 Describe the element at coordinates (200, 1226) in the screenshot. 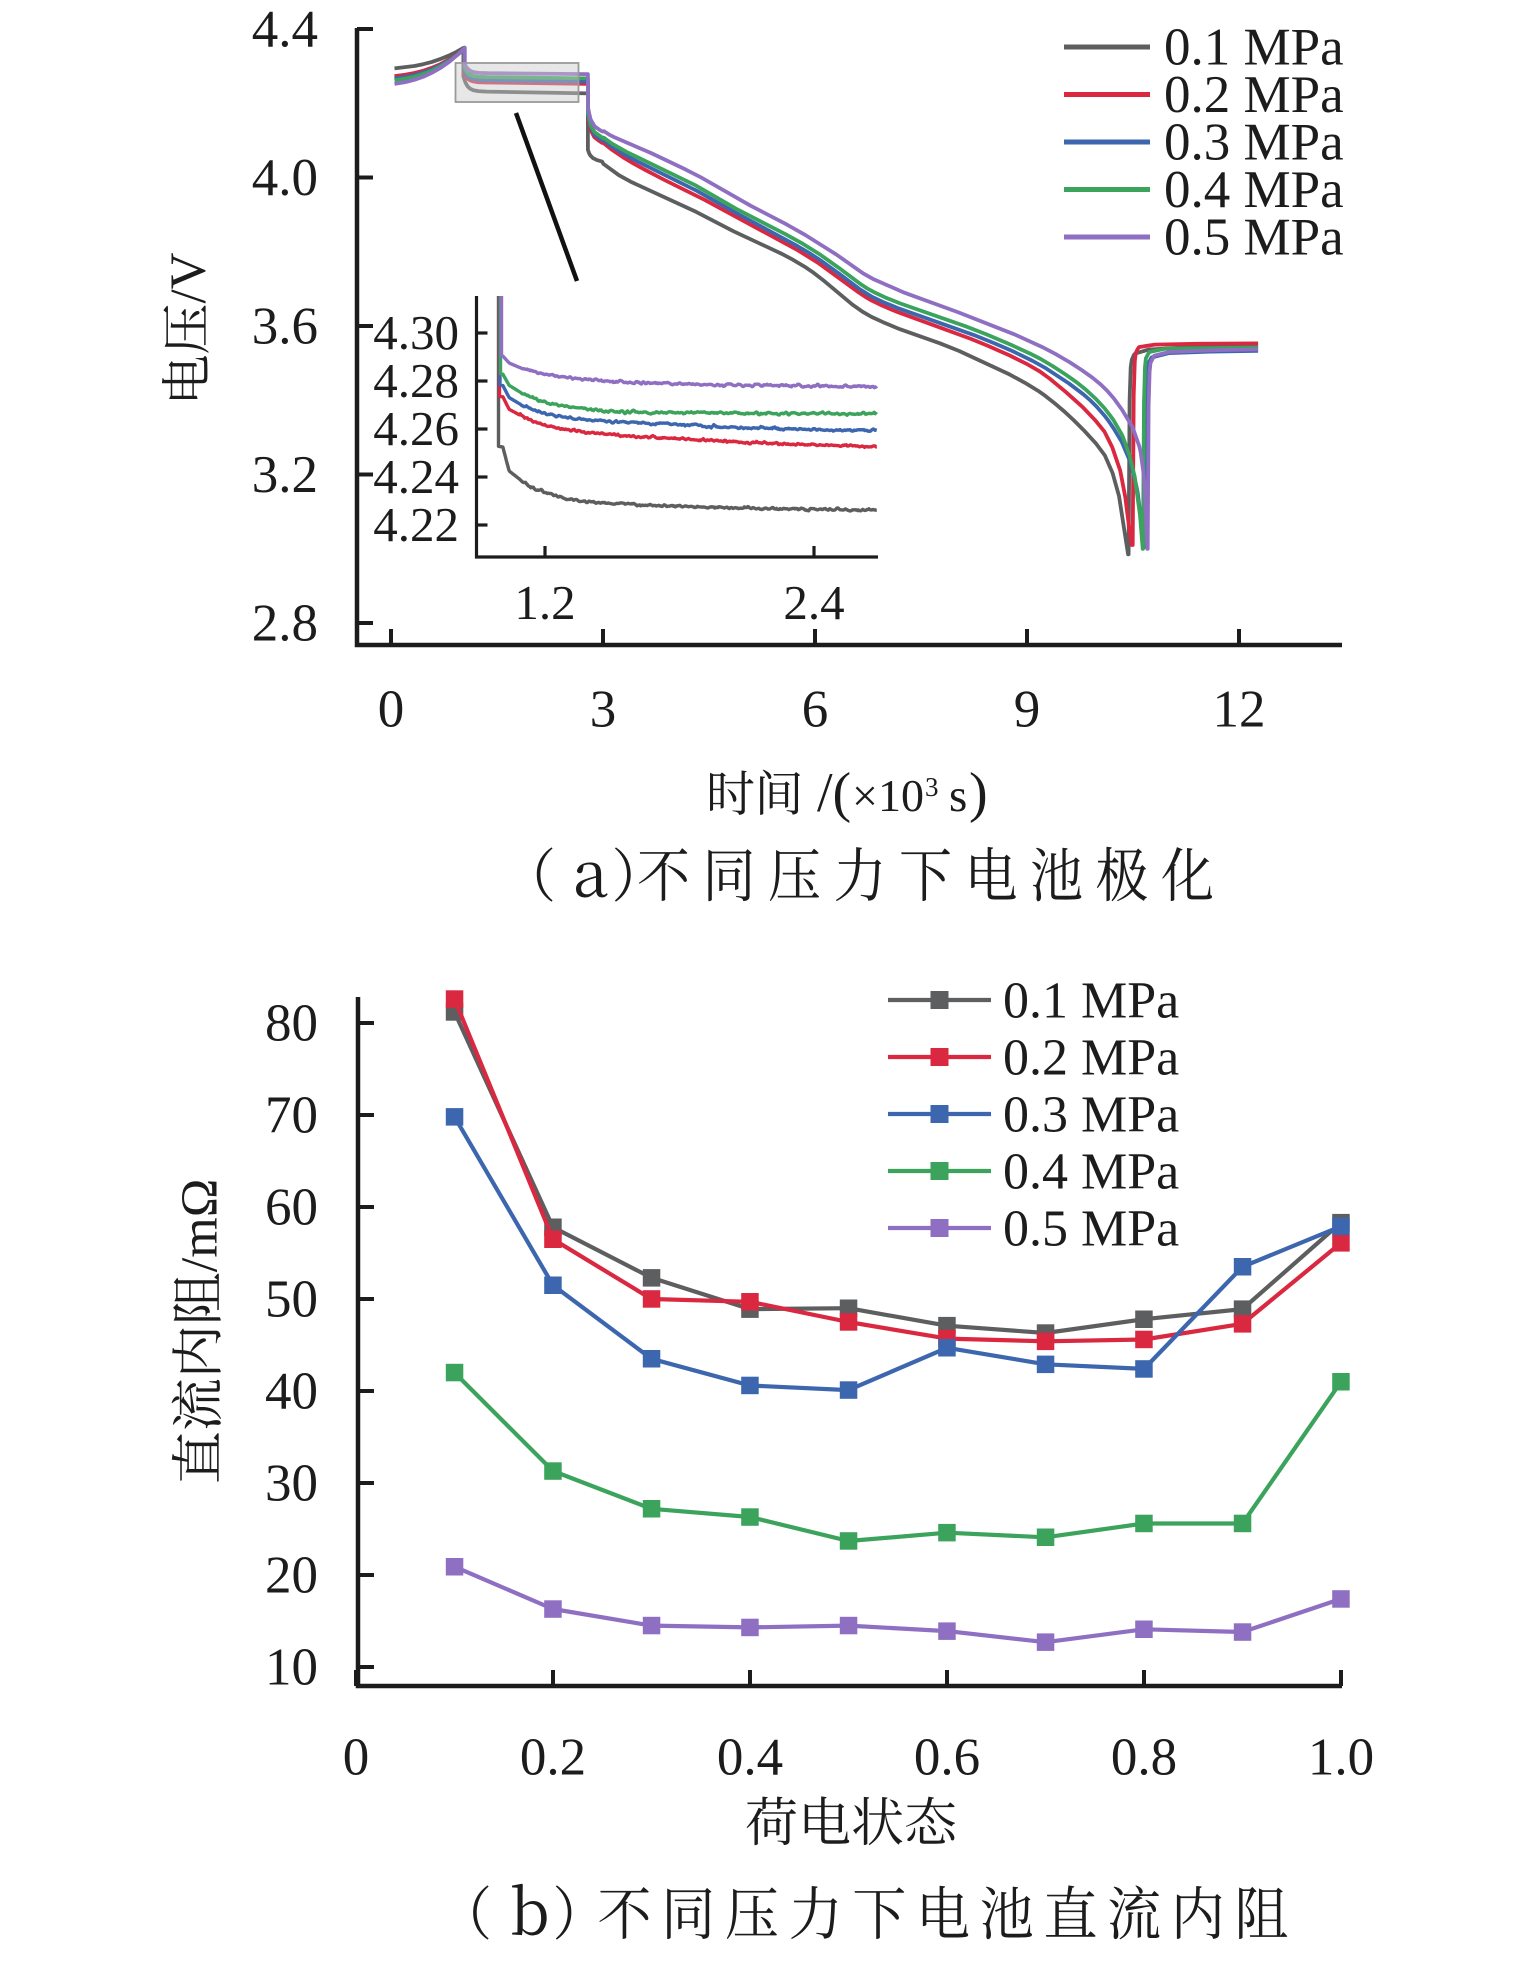

I see `svg-text: /mΩ` at that location.